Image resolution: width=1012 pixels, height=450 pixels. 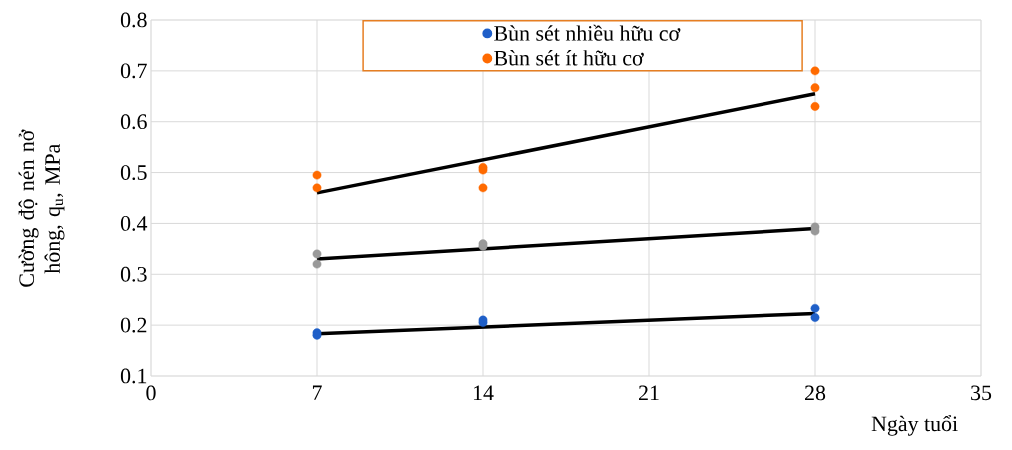 I want to click on x-tick-label: 28, so click(x=815, y=393).